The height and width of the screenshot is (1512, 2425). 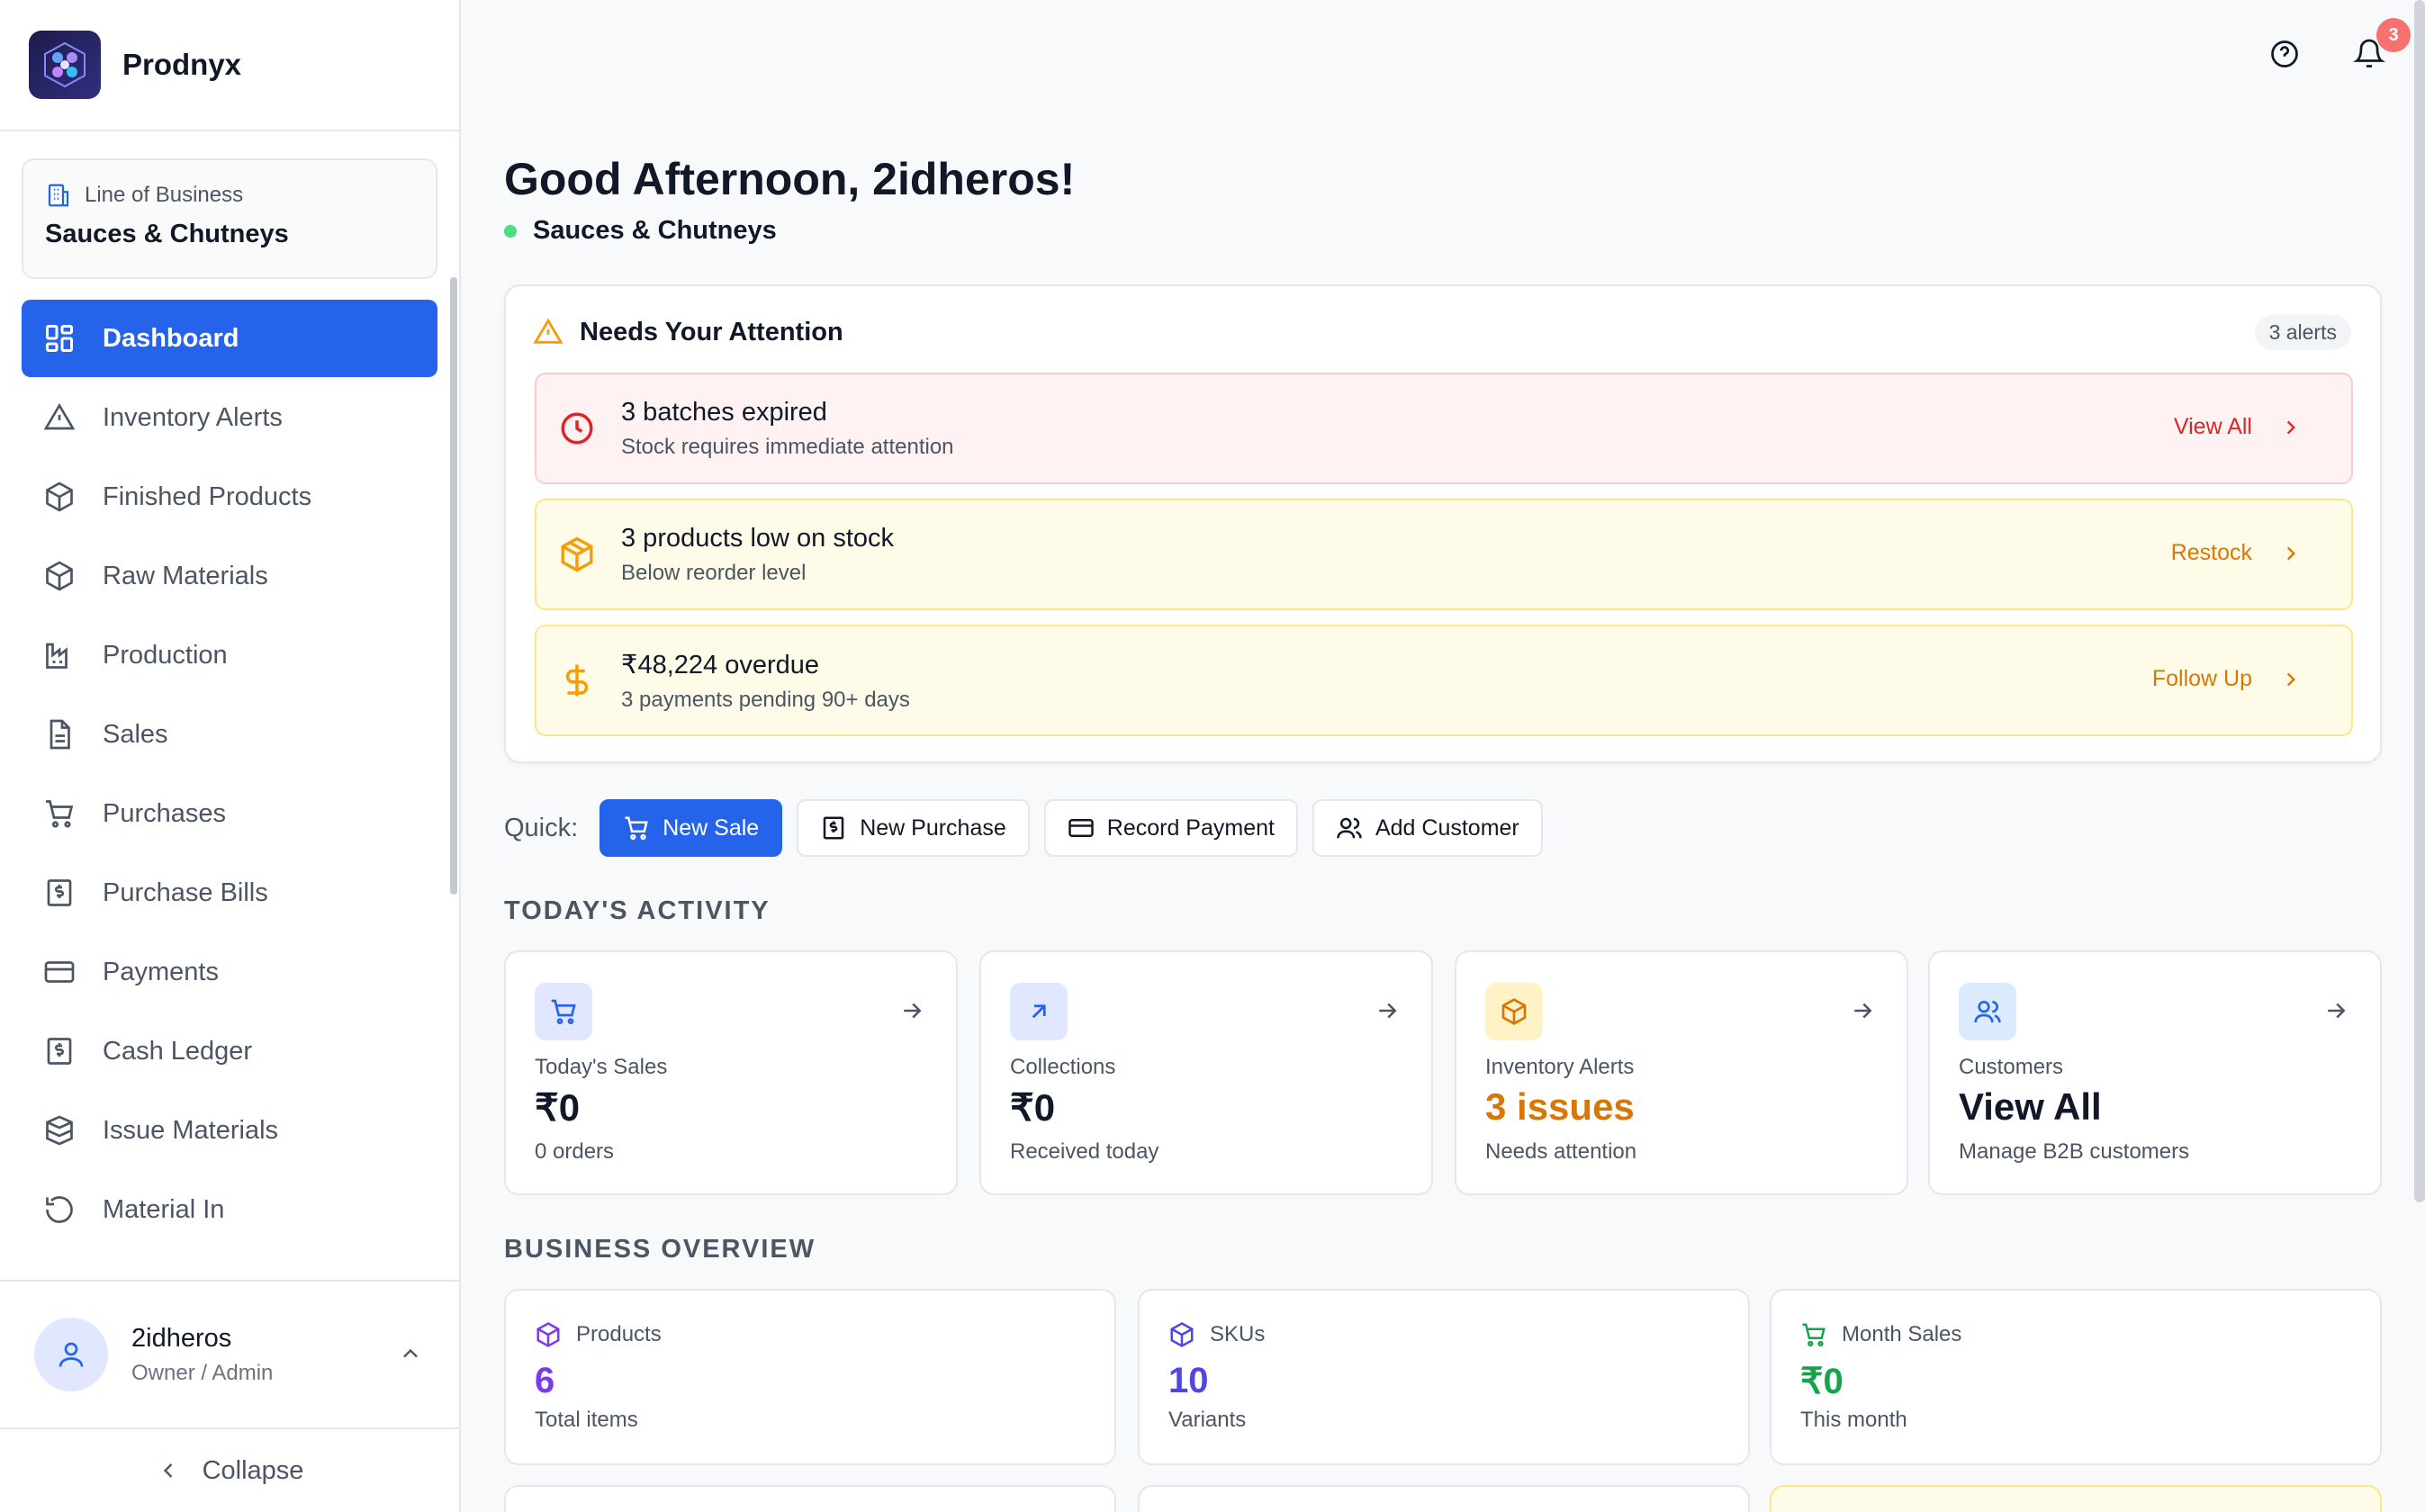 I want to click on quick-label: Quick:, so click(x=541, y=827).